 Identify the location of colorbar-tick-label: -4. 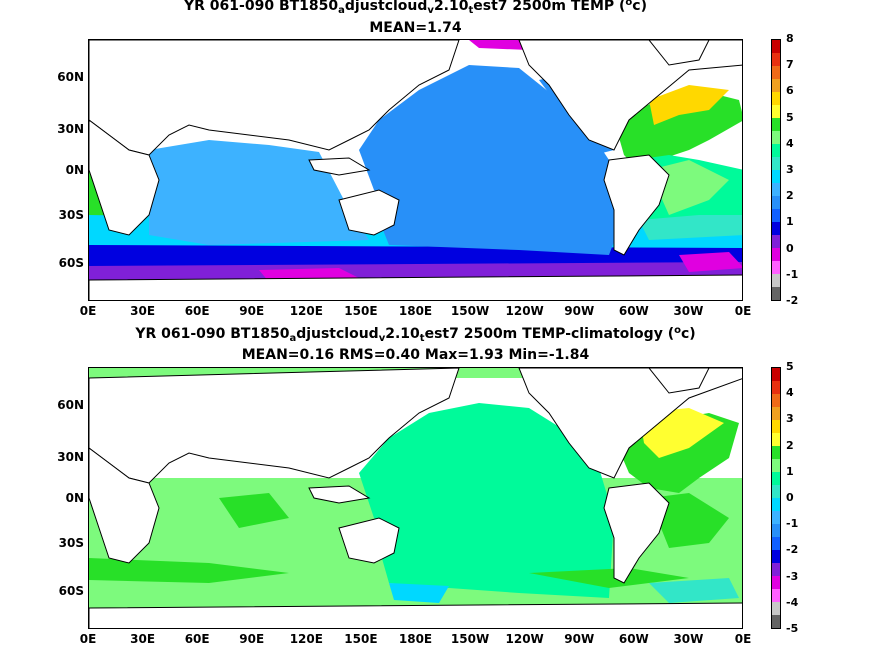
(792, 602).